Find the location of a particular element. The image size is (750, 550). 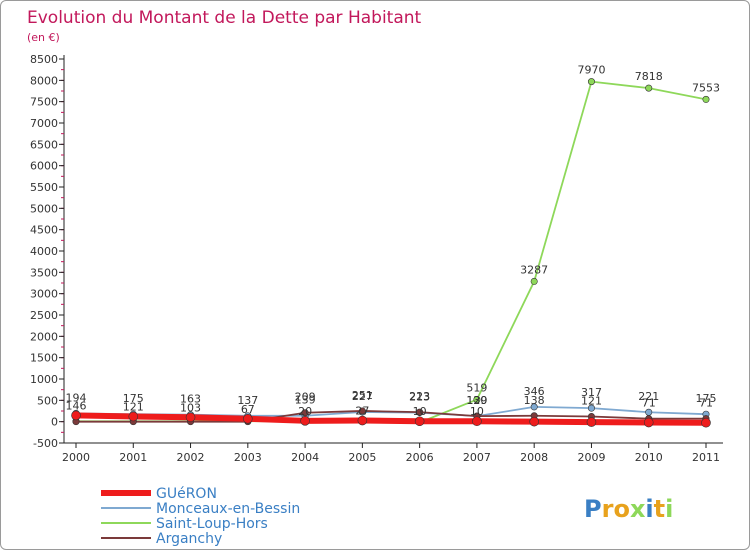

data-label: 175 is located at coordinates (706, 398).